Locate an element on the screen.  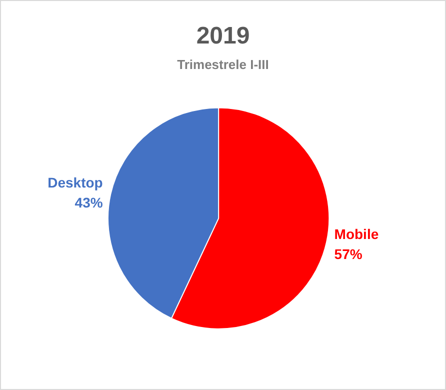
data-label: 57% is located at coordinates (348, 254).